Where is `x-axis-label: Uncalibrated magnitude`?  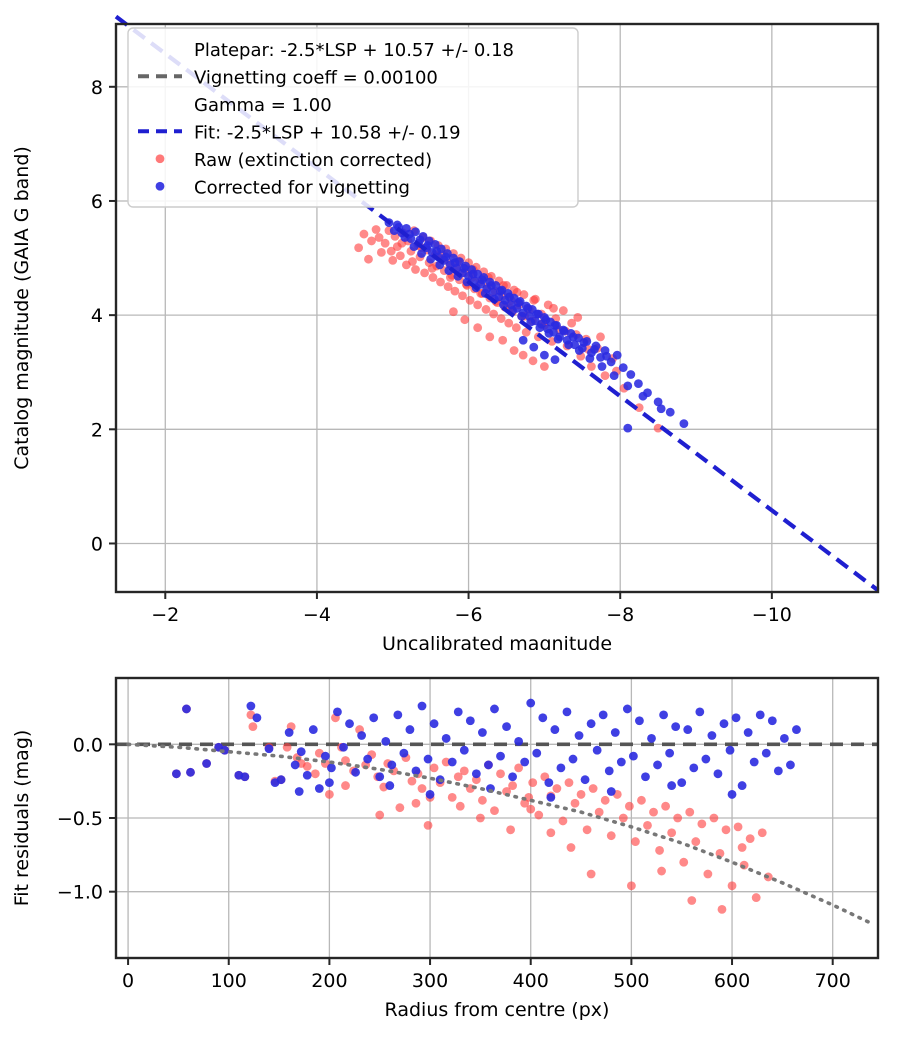 x-axis-label: Uncalibrated magnitude is located at coordinates (497, 641).